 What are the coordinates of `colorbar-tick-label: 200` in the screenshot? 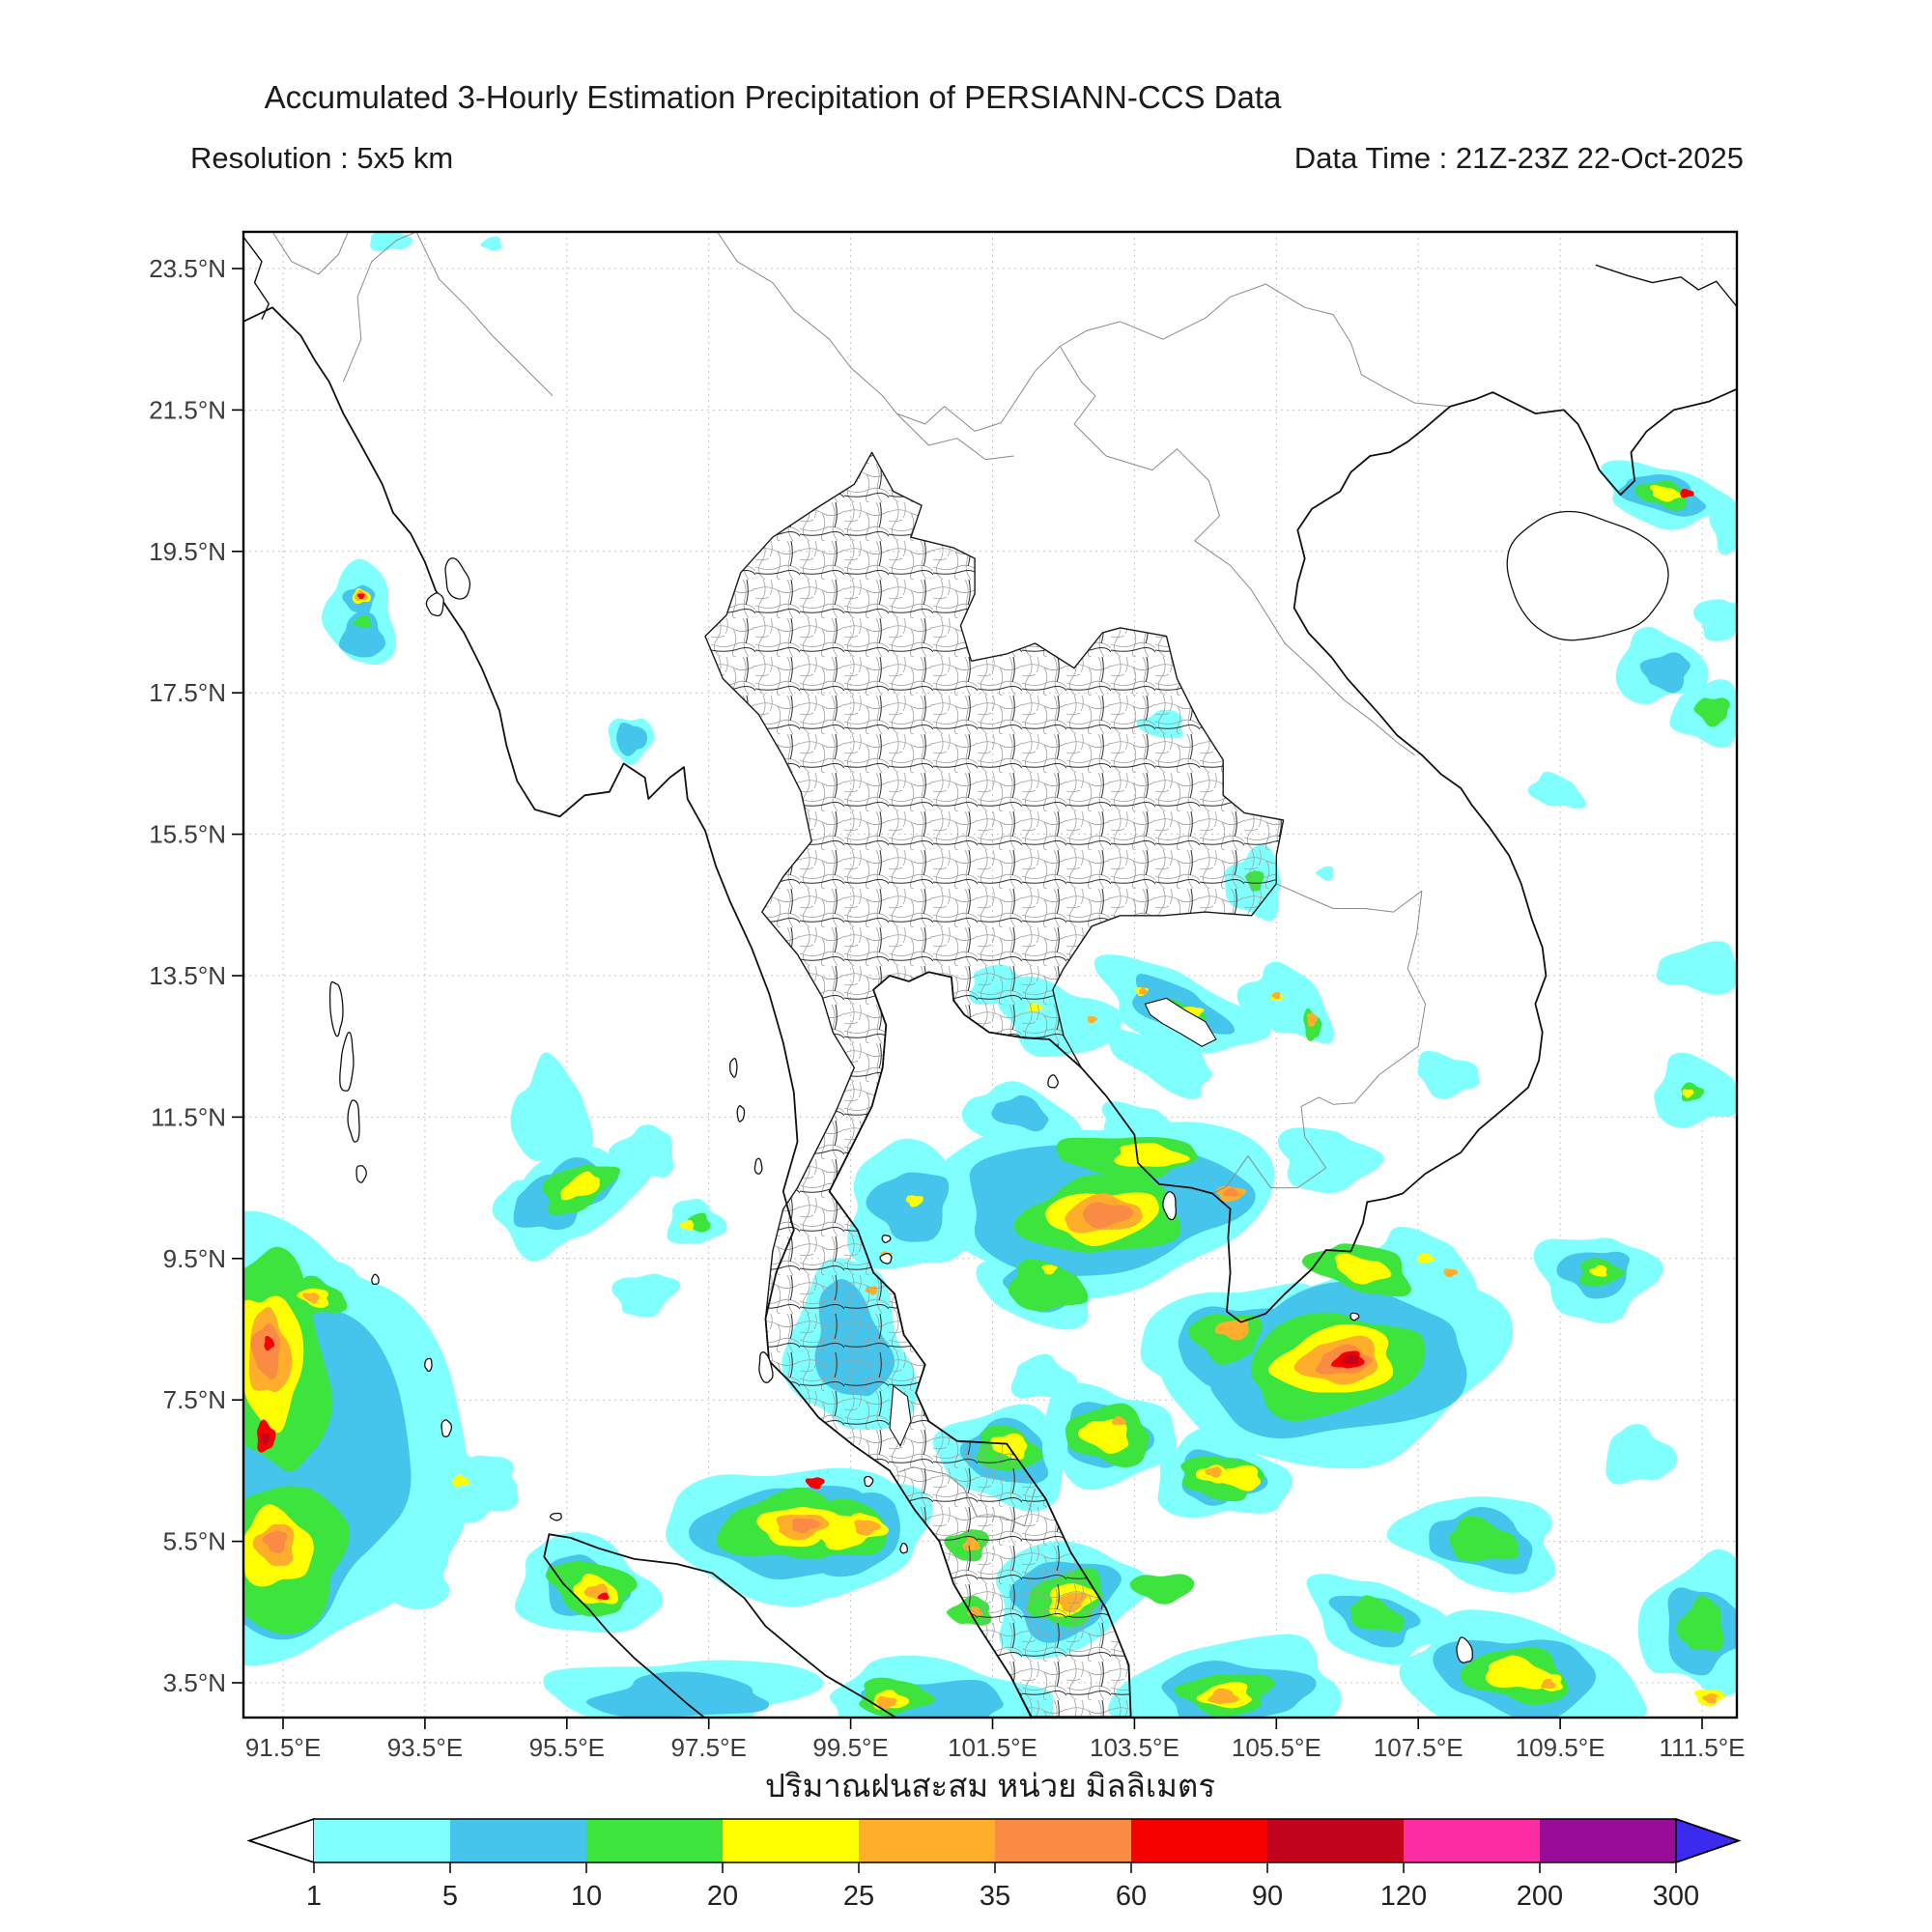 It's located at (1540, 1896).